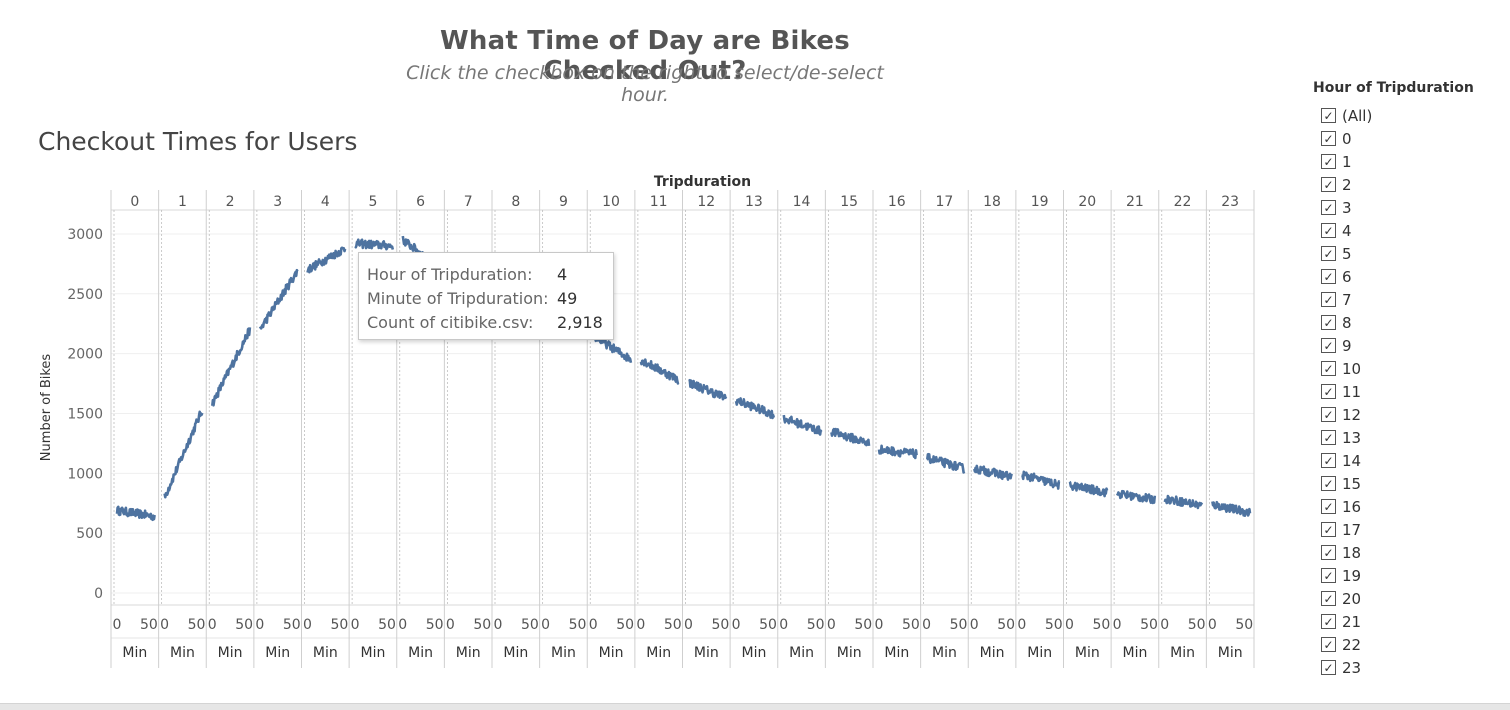  I want to click on filter-item-label: 17, so click(1352, 529).